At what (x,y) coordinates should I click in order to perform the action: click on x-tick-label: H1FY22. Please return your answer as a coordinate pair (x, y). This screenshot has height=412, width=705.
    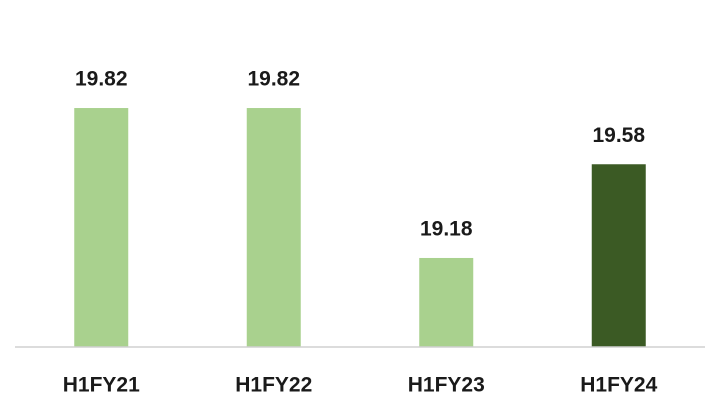
    Looking at the image, I should click on (273, 385).